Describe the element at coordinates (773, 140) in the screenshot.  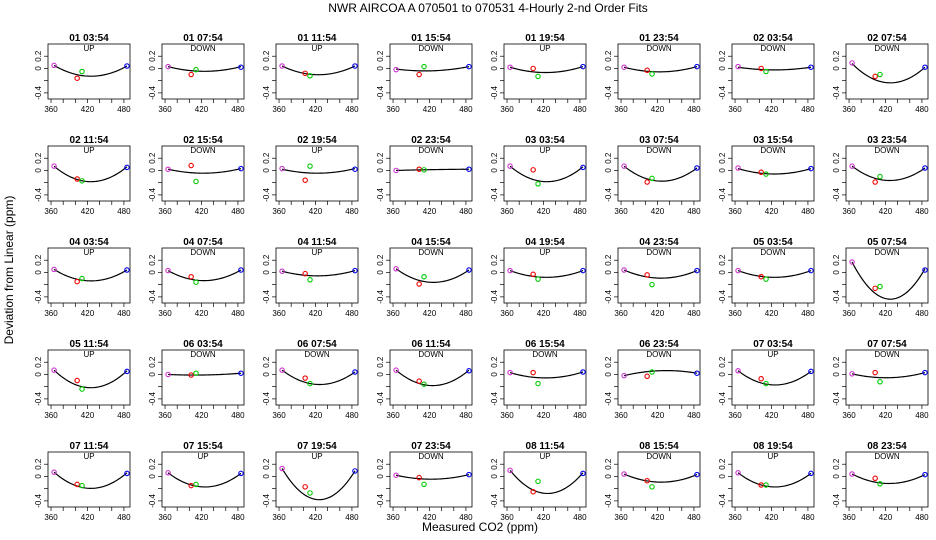
I see `panel-time: 03 15:54` at that location.